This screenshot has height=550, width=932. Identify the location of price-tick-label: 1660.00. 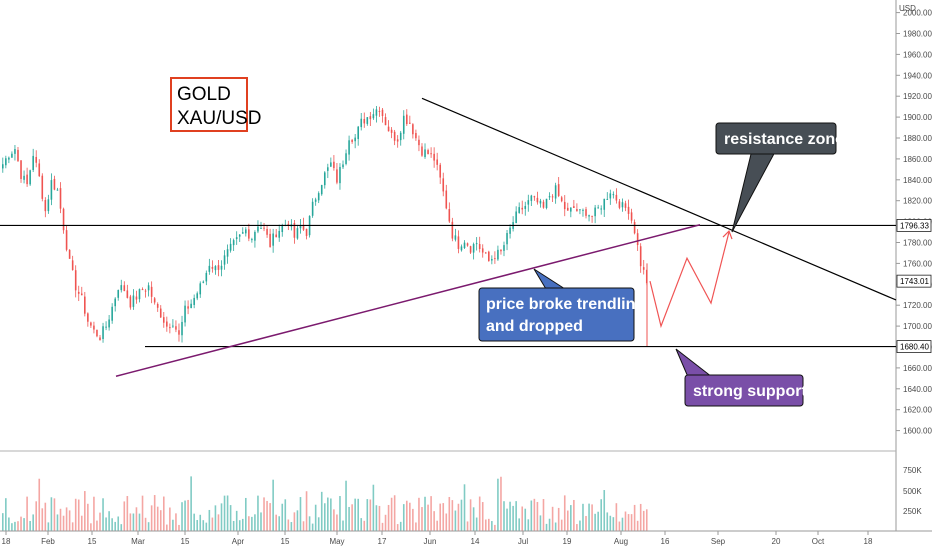
(917, 368).